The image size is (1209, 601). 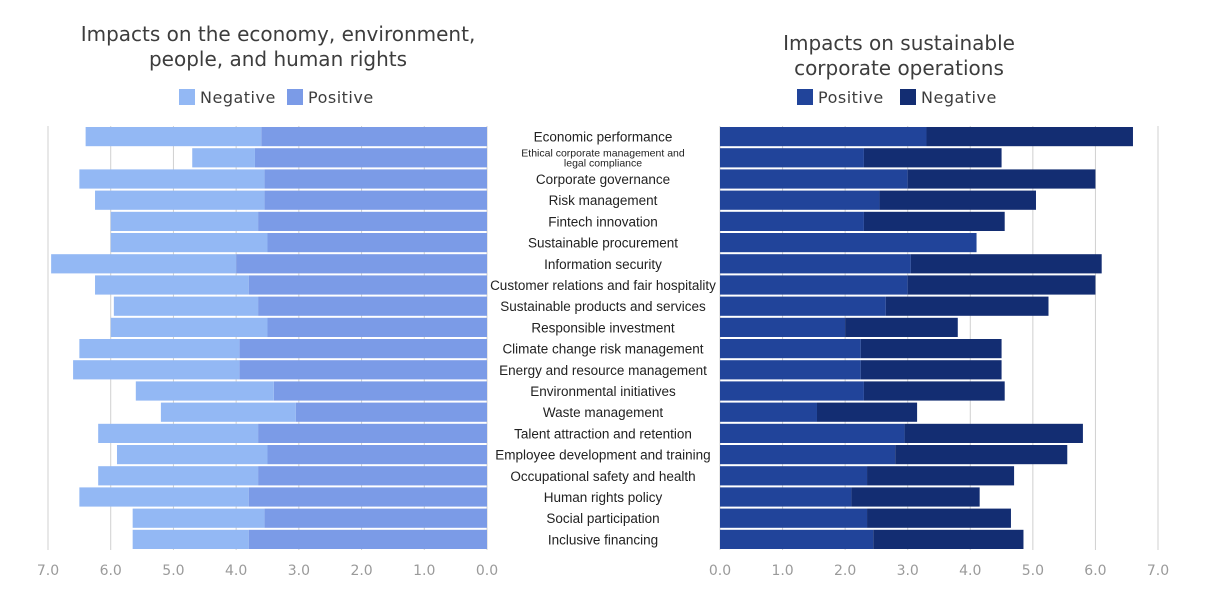 I want to click on left-tick-label: 5.0, so click(x=173, y=571).